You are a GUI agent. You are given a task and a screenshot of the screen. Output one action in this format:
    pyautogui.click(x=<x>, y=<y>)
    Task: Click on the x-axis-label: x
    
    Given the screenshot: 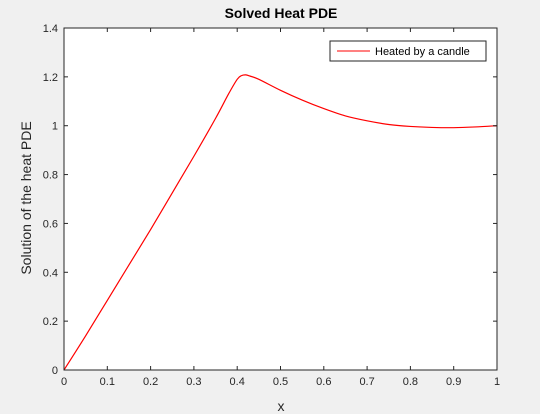 What is the action you would take?
    pyautogui.click(x=281, y=406)
    